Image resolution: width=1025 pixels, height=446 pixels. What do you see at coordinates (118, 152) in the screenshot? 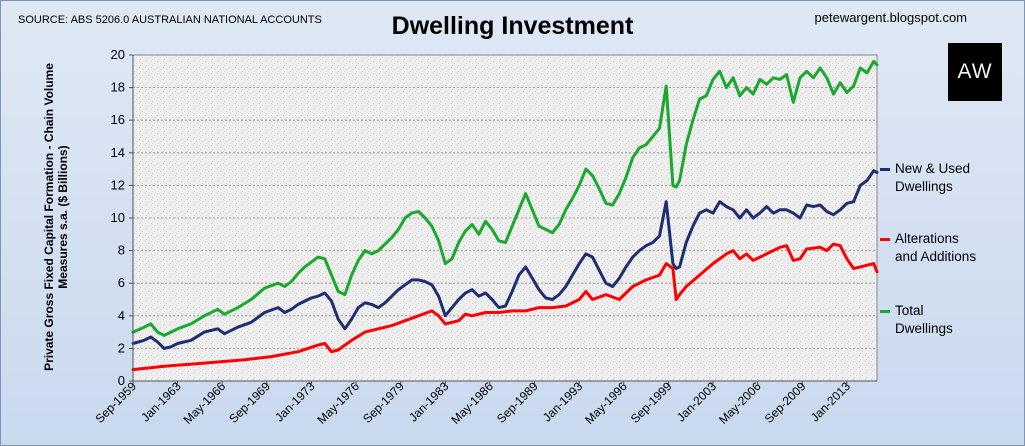
I see `y-tick-label: 14` at bounding box center [118, 152].